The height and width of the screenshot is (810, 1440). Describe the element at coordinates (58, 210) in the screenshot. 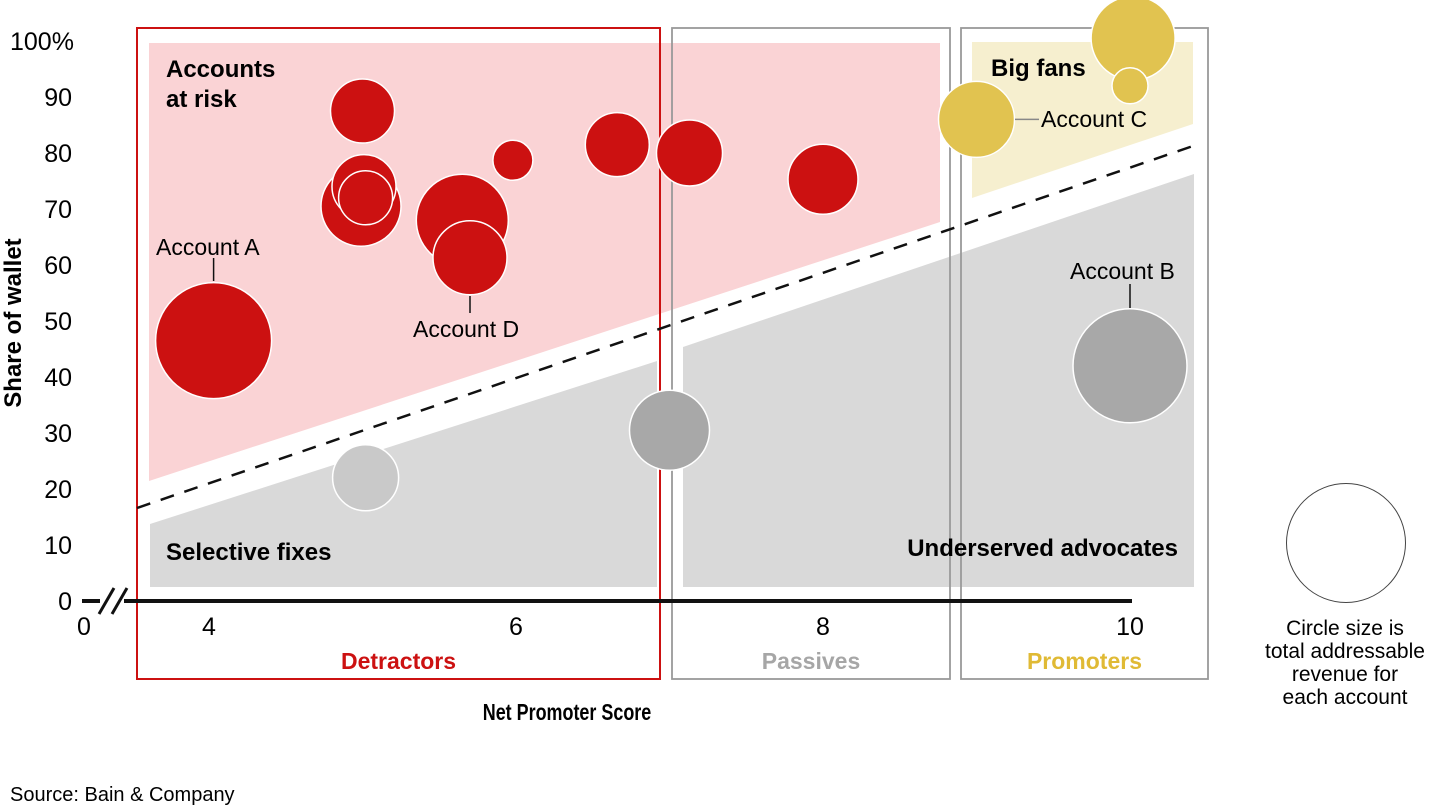

I see `y-tick-label: 70` at that location.